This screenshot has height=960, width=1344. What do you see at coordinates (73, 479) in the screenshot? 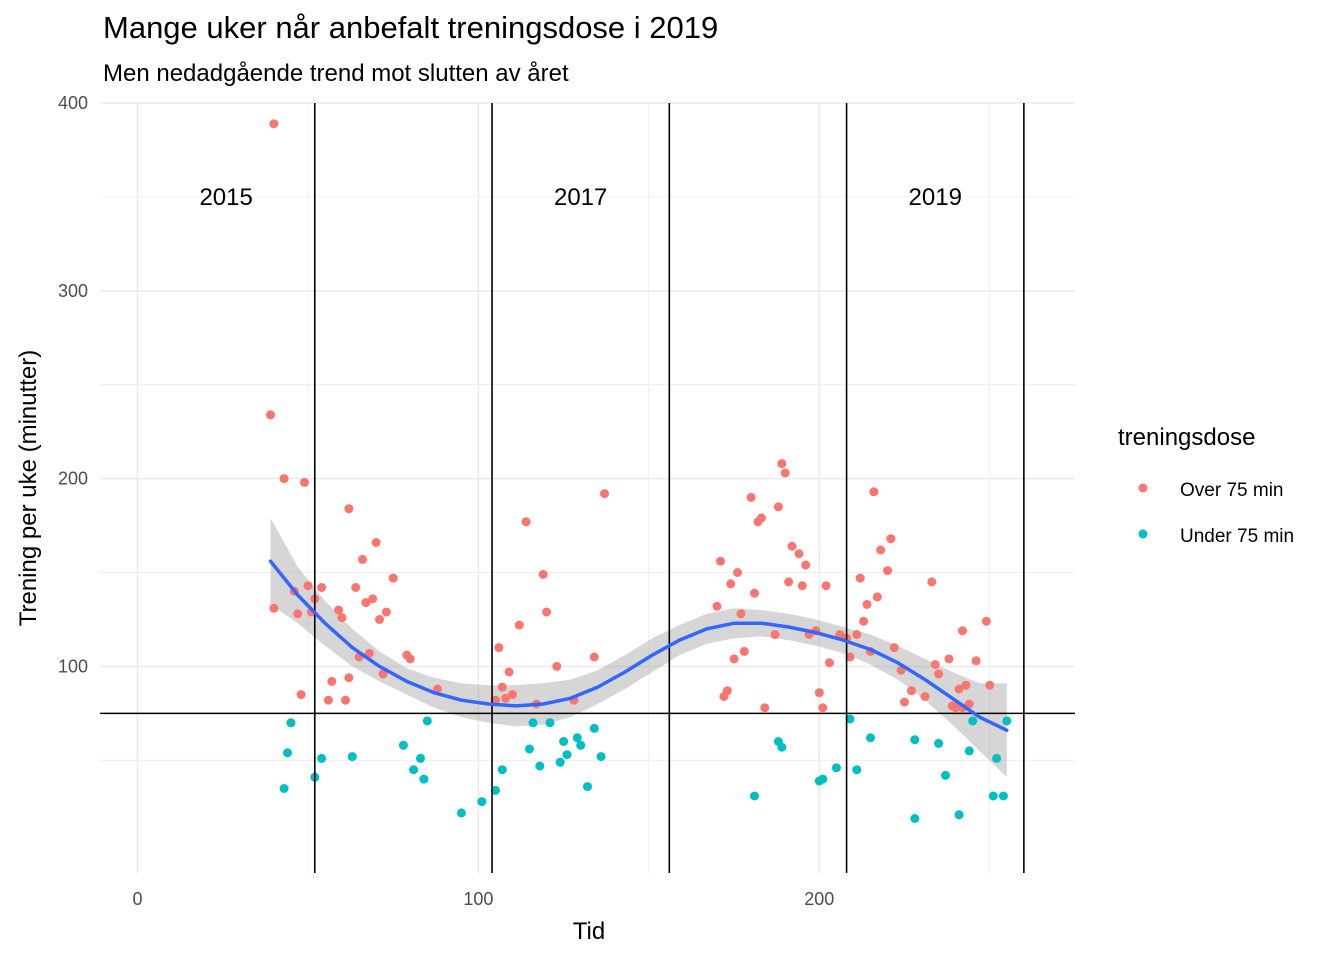
I see `y-tick-label: 200` at bounding box center [73, 479].